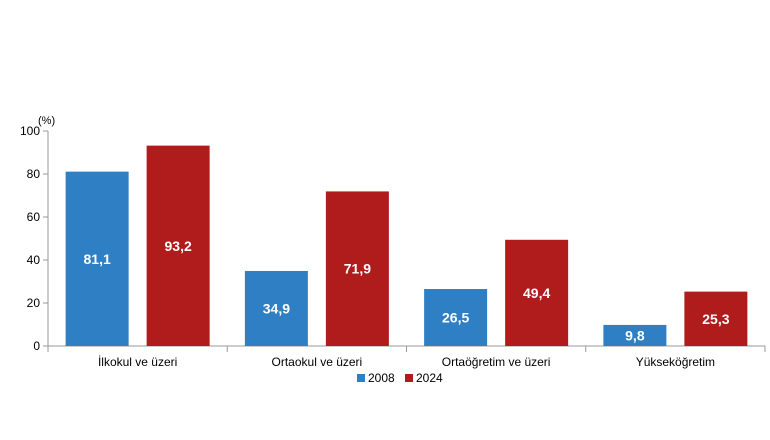 The image size is (770, 440). Describe the element at coordinates (317, 362) in the screenshot. I see `category-label: Ortaokul ve üzeri` at that location.